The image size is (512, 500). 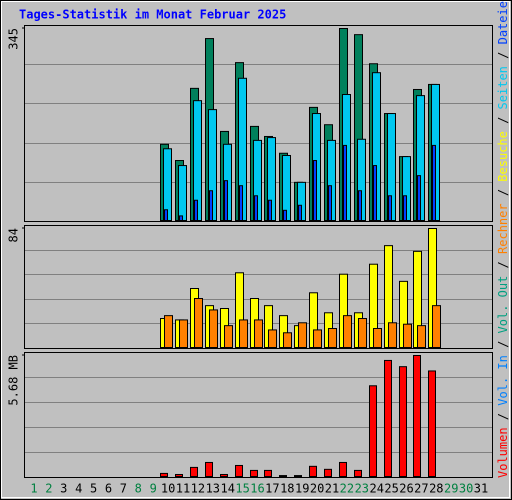 What do you see at coordinates (436, 489) in the screenshot?
I see `x-tick-label: 28` at bounding box center [436, 489].